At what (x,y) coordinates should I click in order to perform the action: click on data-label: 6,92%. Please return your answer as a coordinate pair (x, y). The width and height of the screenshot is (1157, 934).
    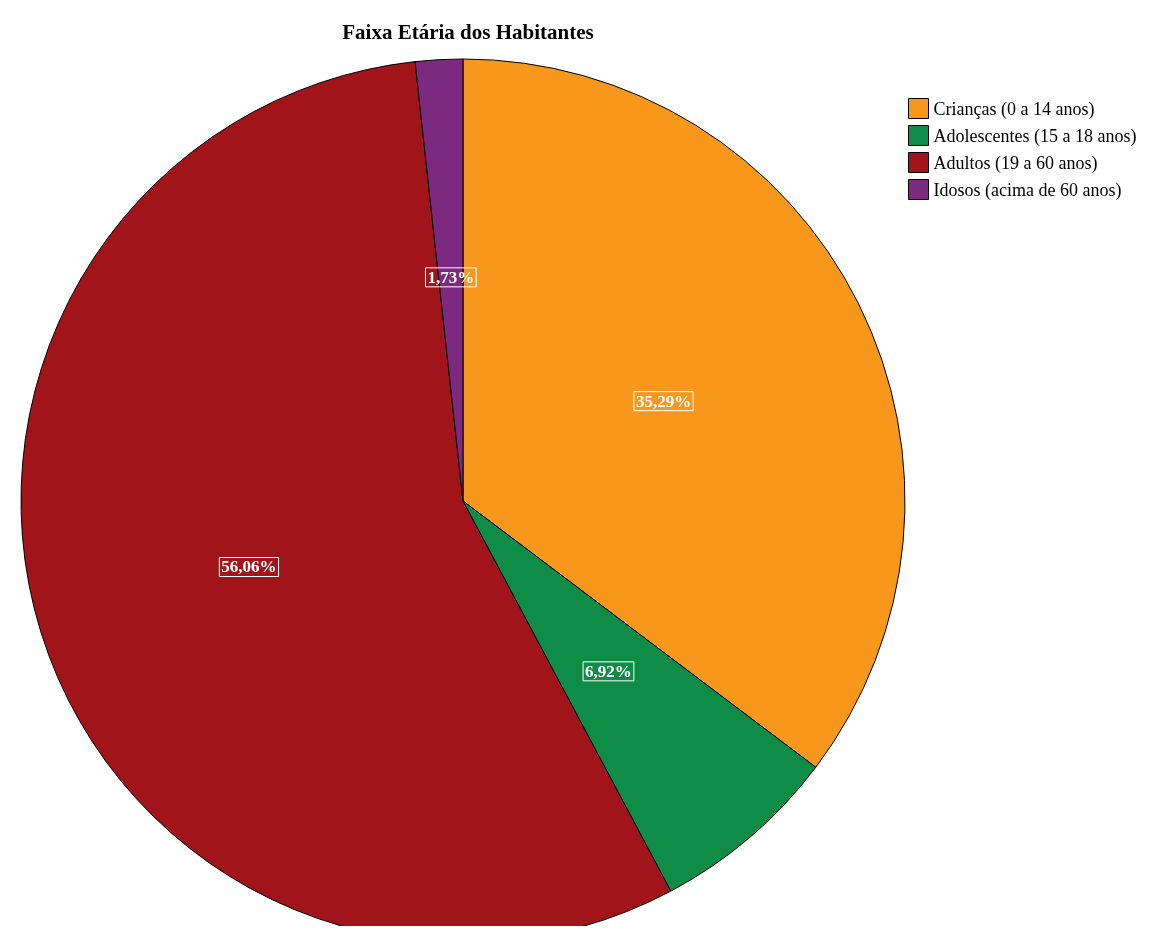
    Looking at the image, I should click on (608, 671).